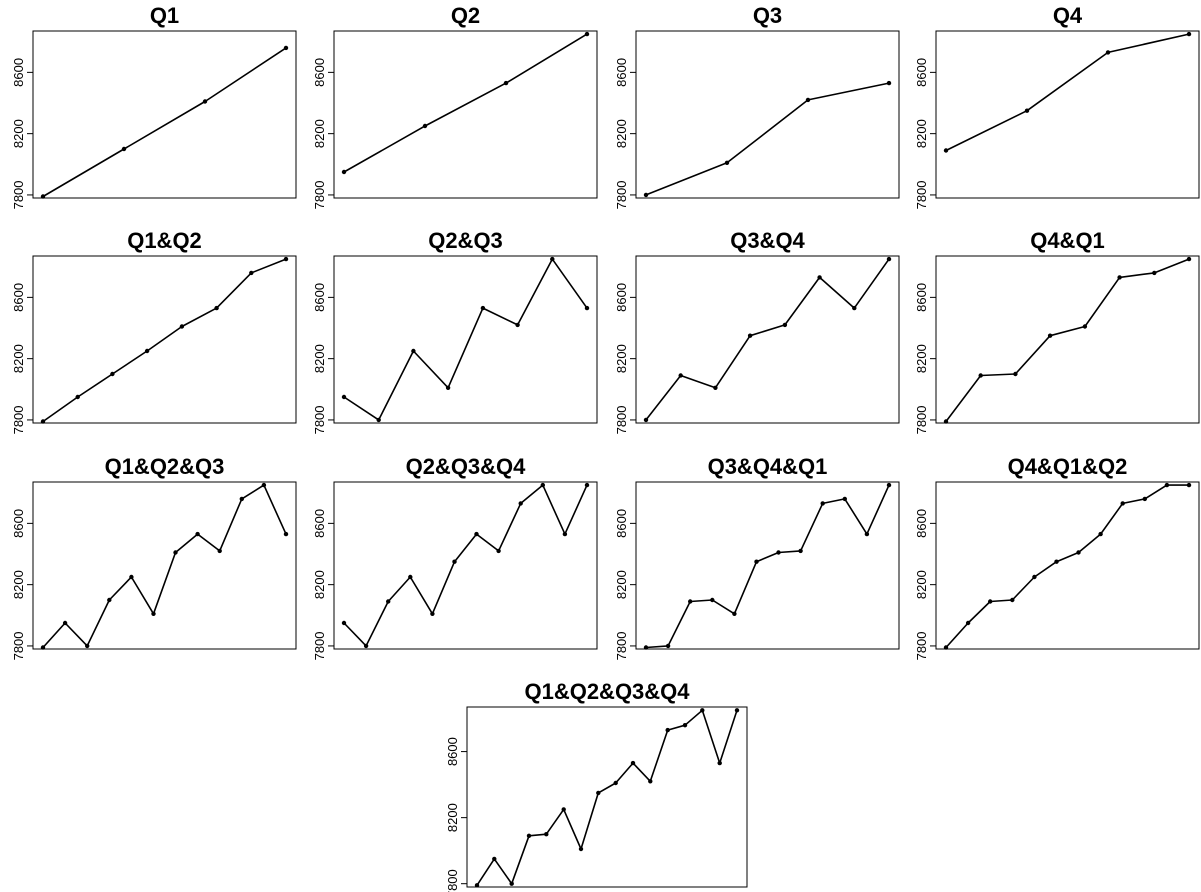 This screenshot has width=1201, height=892. I want to click on panel-title: Q3, so click(767, 15).